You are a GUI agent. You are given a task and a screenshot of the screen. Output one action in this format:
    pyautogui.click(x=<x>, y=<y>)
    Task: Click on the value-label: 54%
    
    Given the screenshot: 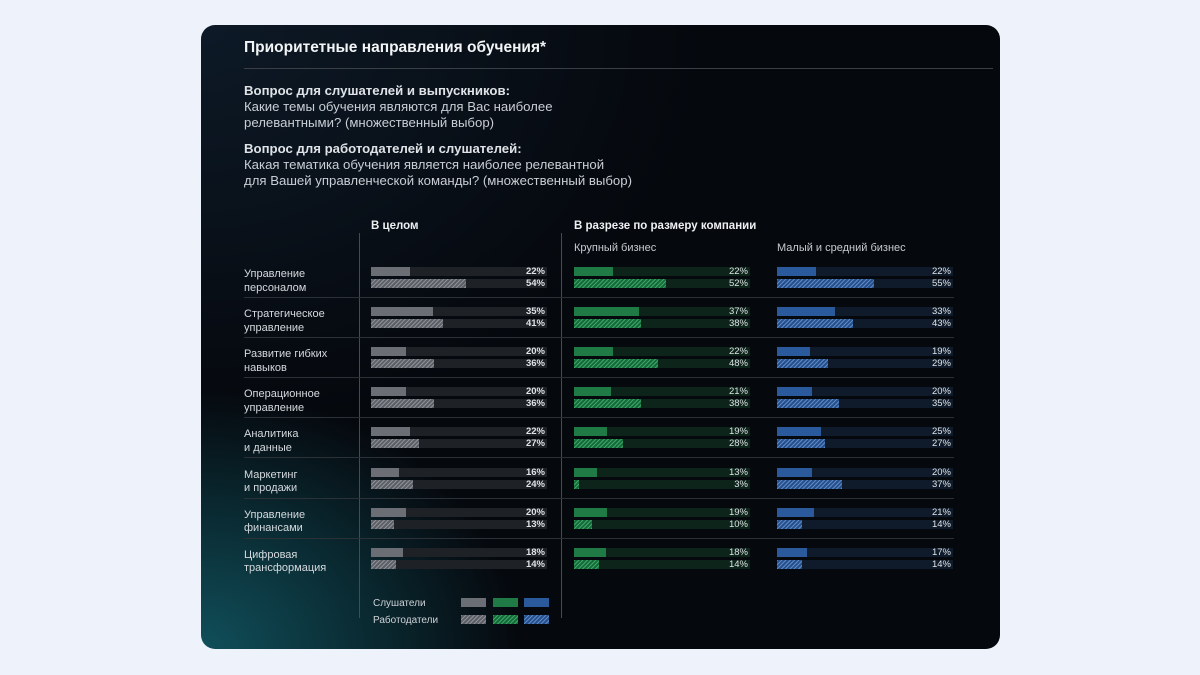 What is the action you would take?
    pyautogui.click(x=535, y=283)
    